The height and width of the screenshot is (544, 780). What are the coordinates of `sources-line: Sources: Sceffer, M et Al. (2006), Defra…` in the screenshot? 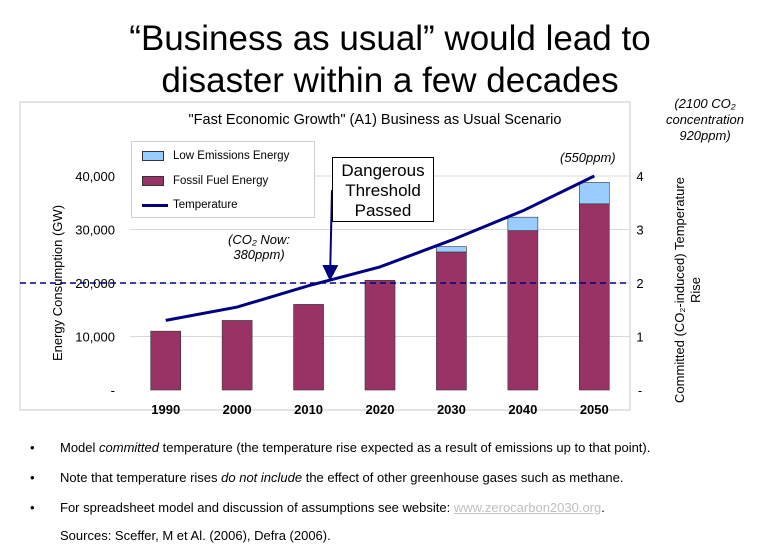 It's located at (195, 535).